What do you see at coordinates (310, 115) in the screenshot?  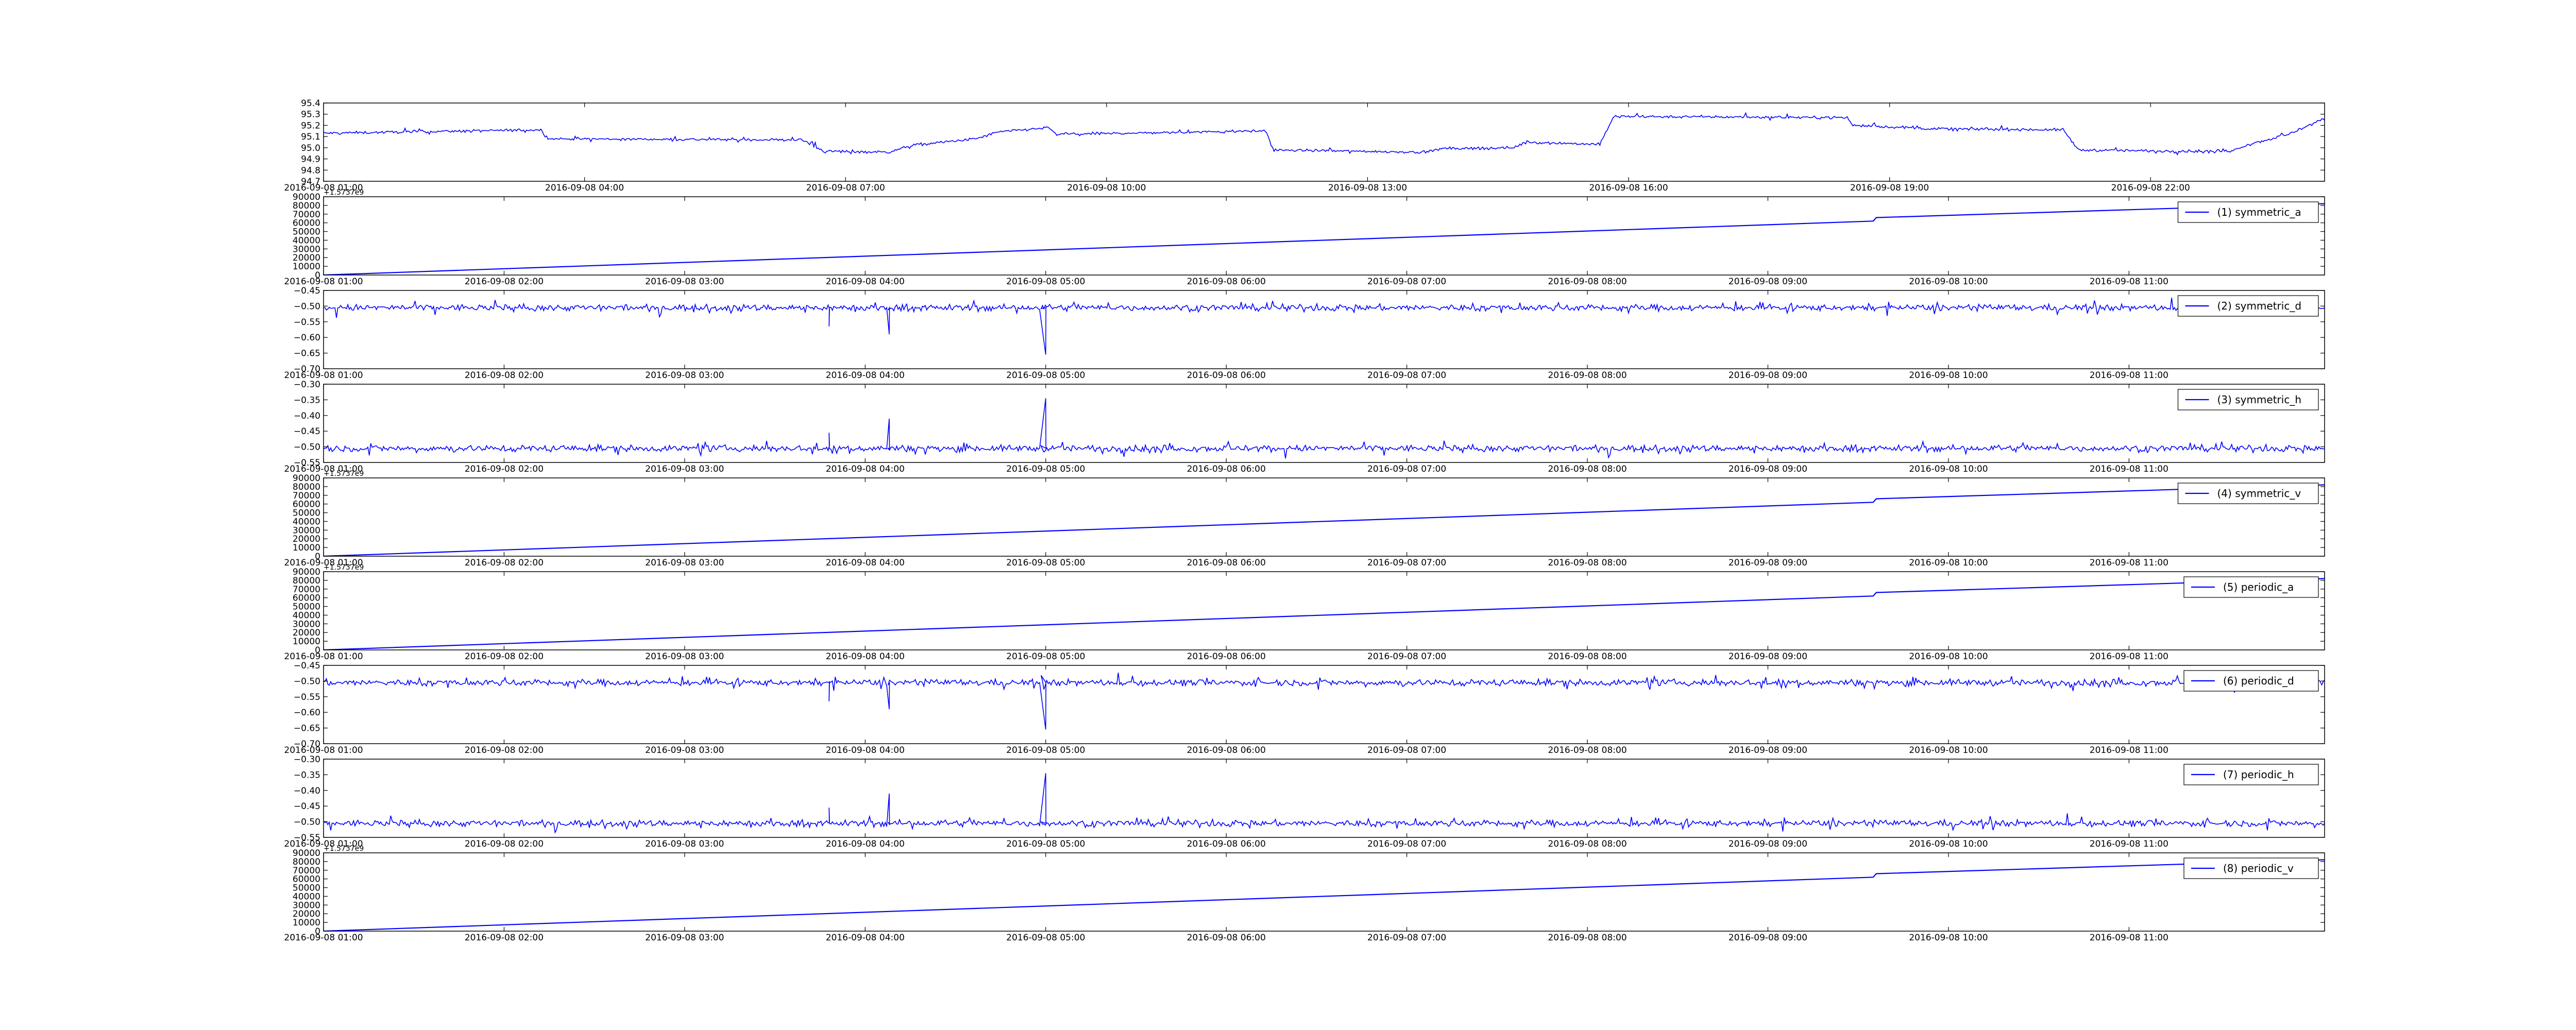 I see `y-tick-label: 95.3` at bounding box center [310, 115].